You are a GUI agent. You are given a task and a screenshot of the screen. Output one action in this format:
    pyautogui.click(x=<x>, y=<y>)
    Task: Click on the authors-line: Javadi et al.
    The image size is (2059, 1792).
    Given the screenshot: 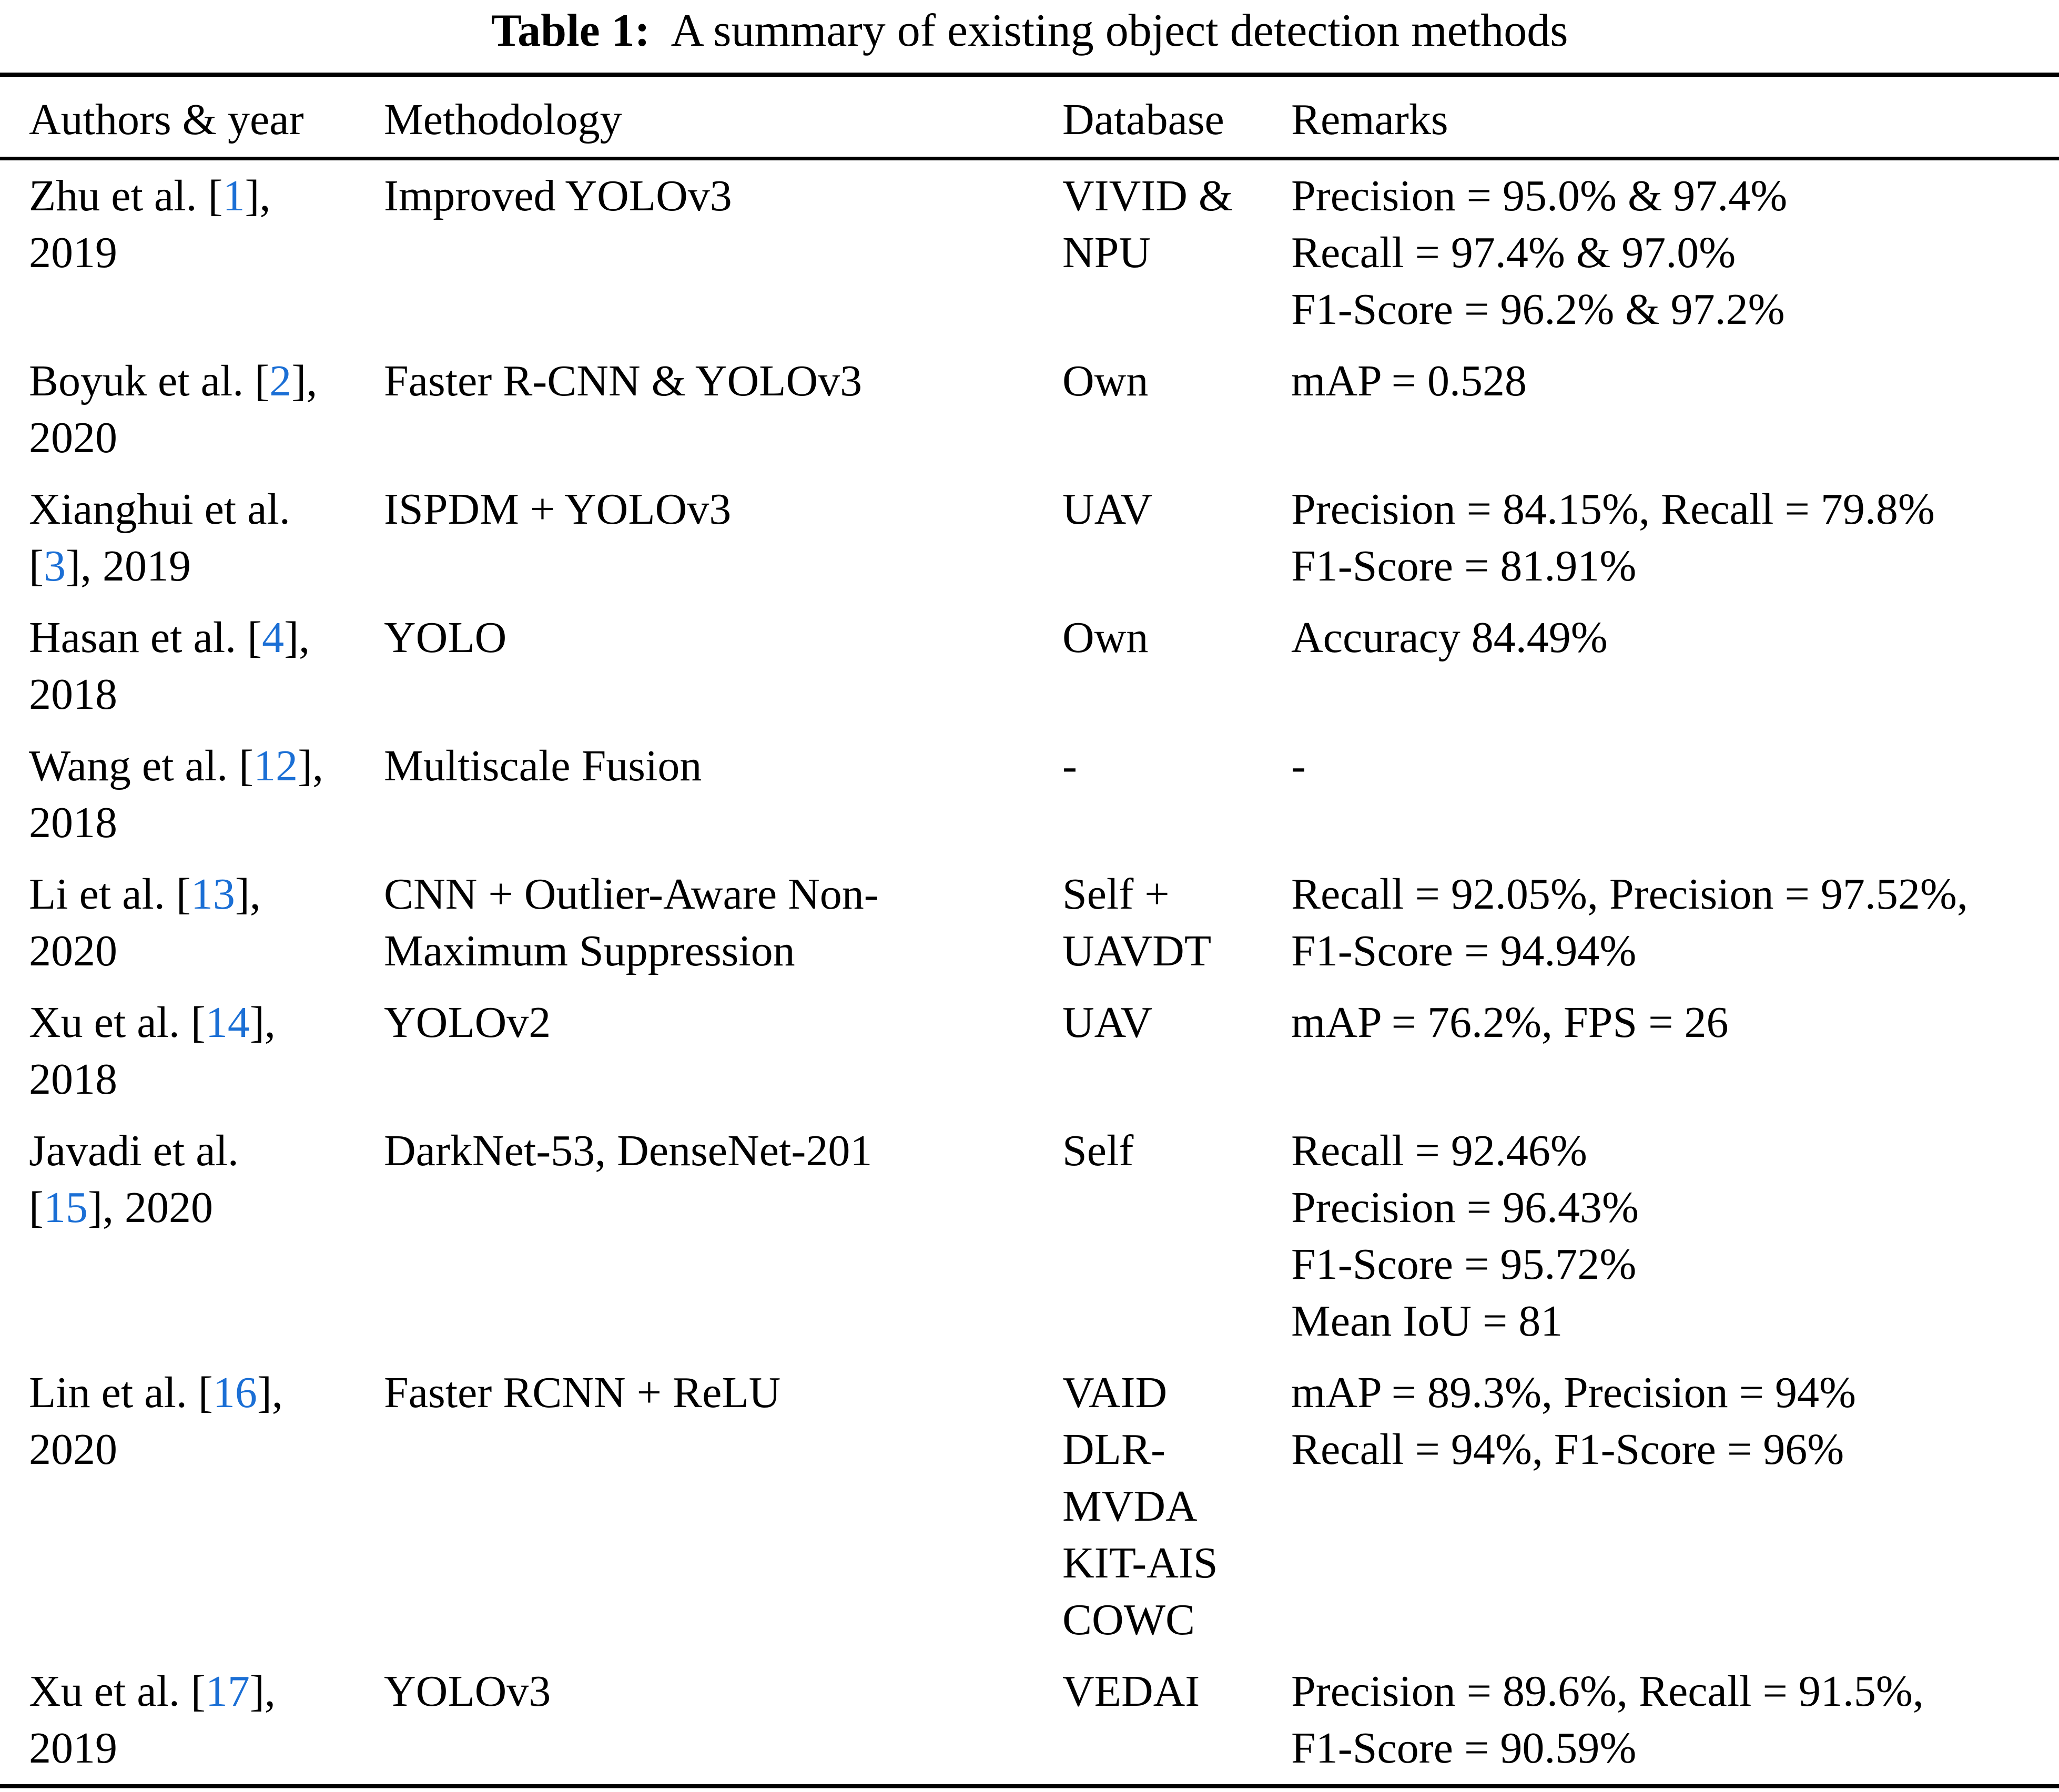 What is the action you would take?
    pyautogui.click(x=206, y=1151)
    